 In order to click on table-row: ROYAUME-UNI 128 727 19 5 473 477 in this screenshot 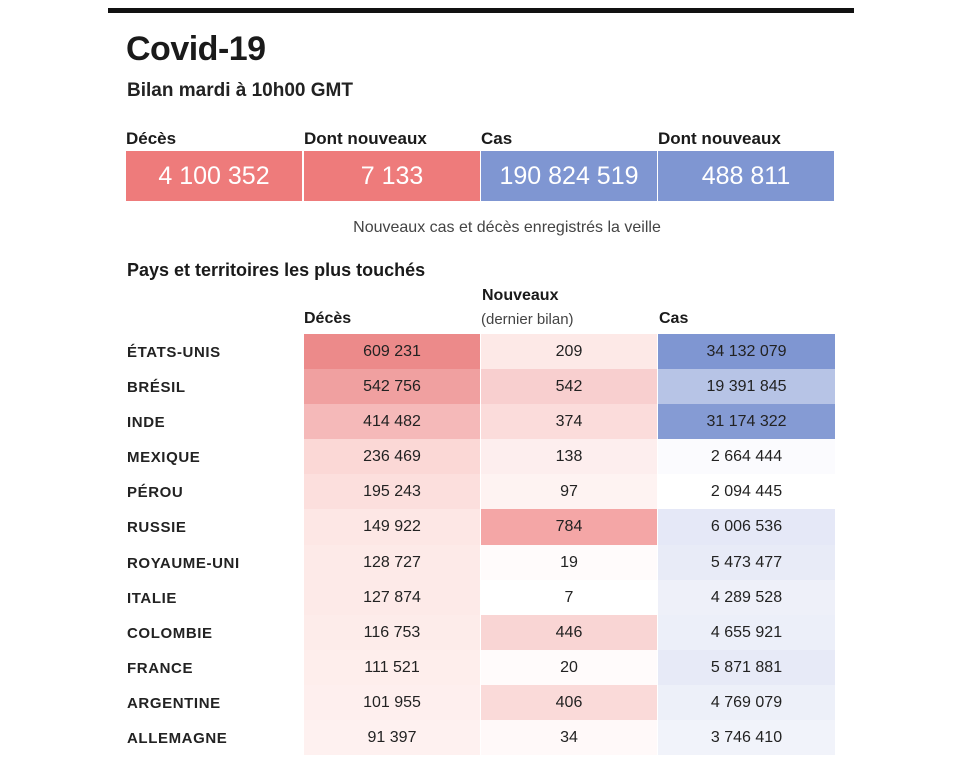, I will do `click(488, 562)`.